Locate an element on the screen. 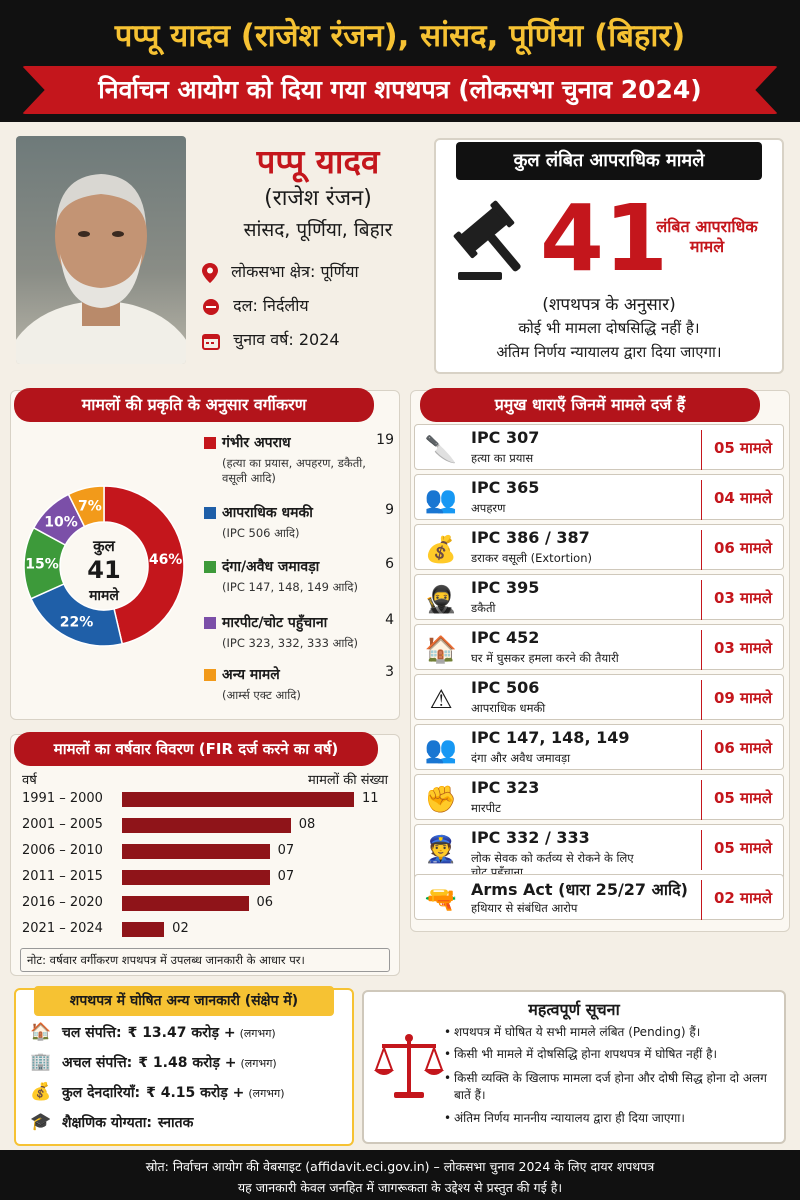 This screenshot has height=1200, width=800. party-row: दल: निर्दलीय is located at coordinates (255, 305).